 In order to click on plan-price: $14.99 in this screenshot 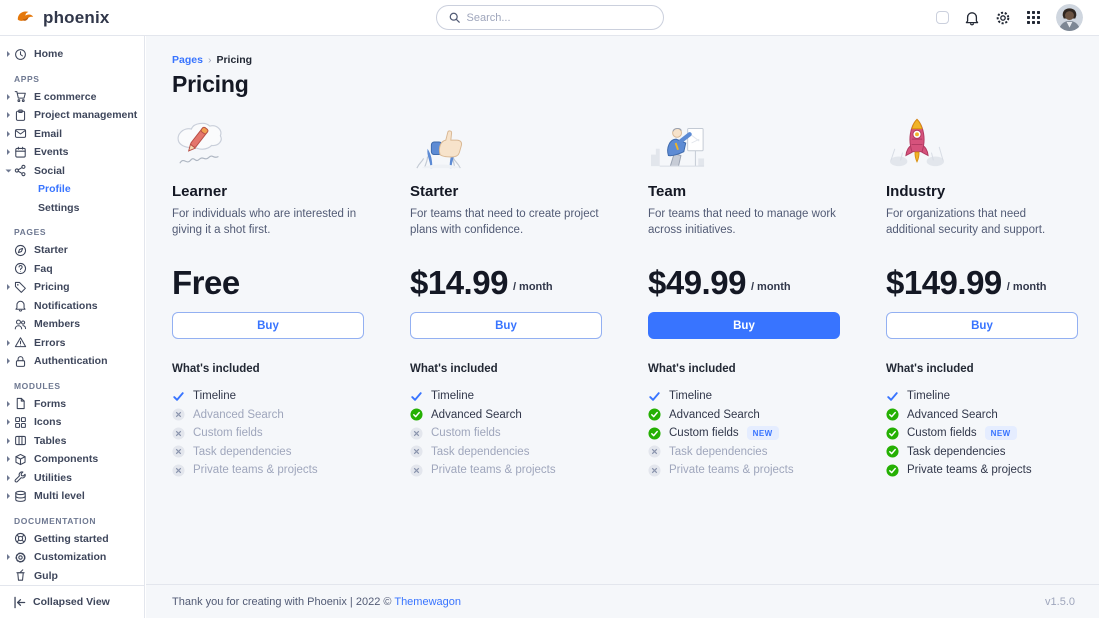, I will do `click(459, 282)`.